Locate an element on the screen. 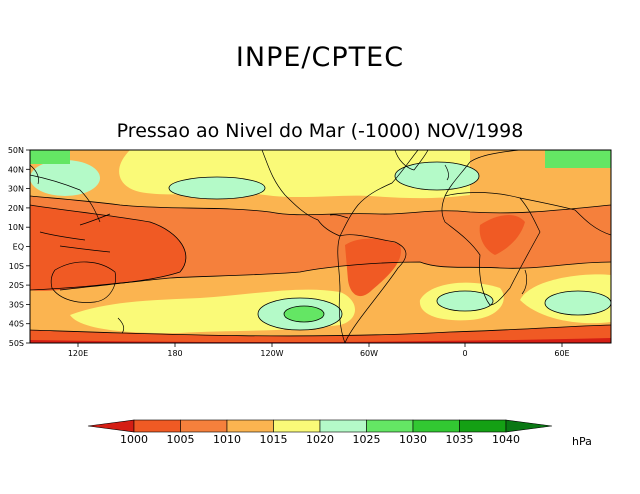  lat-label: 30N is located at coordinates (16, 189).